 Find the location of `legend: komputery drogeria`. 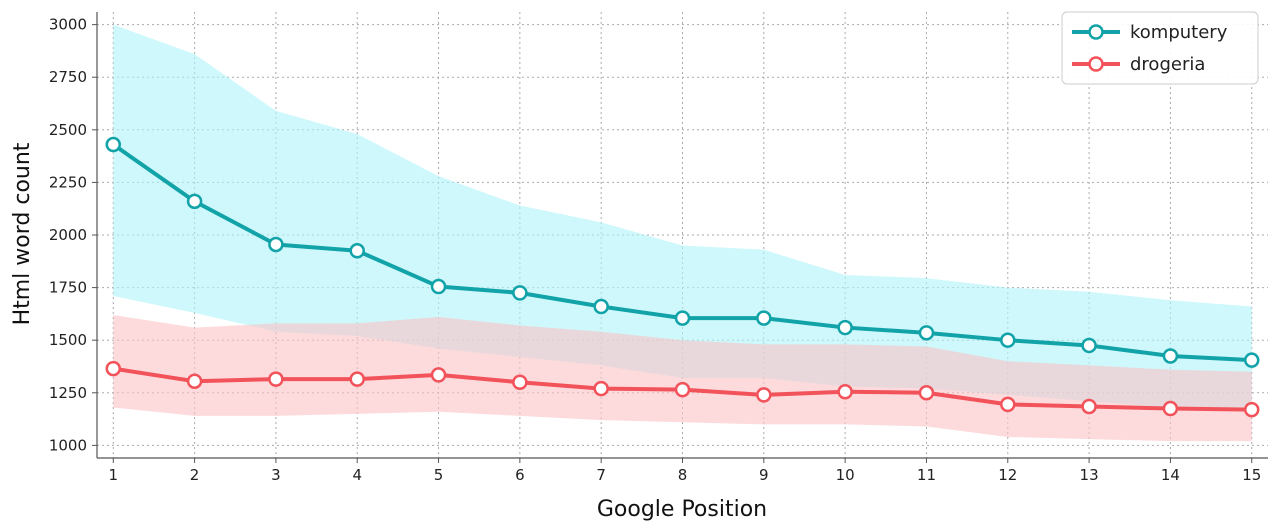

legend: komputery drogeria is located at coordinates (1160, 48).